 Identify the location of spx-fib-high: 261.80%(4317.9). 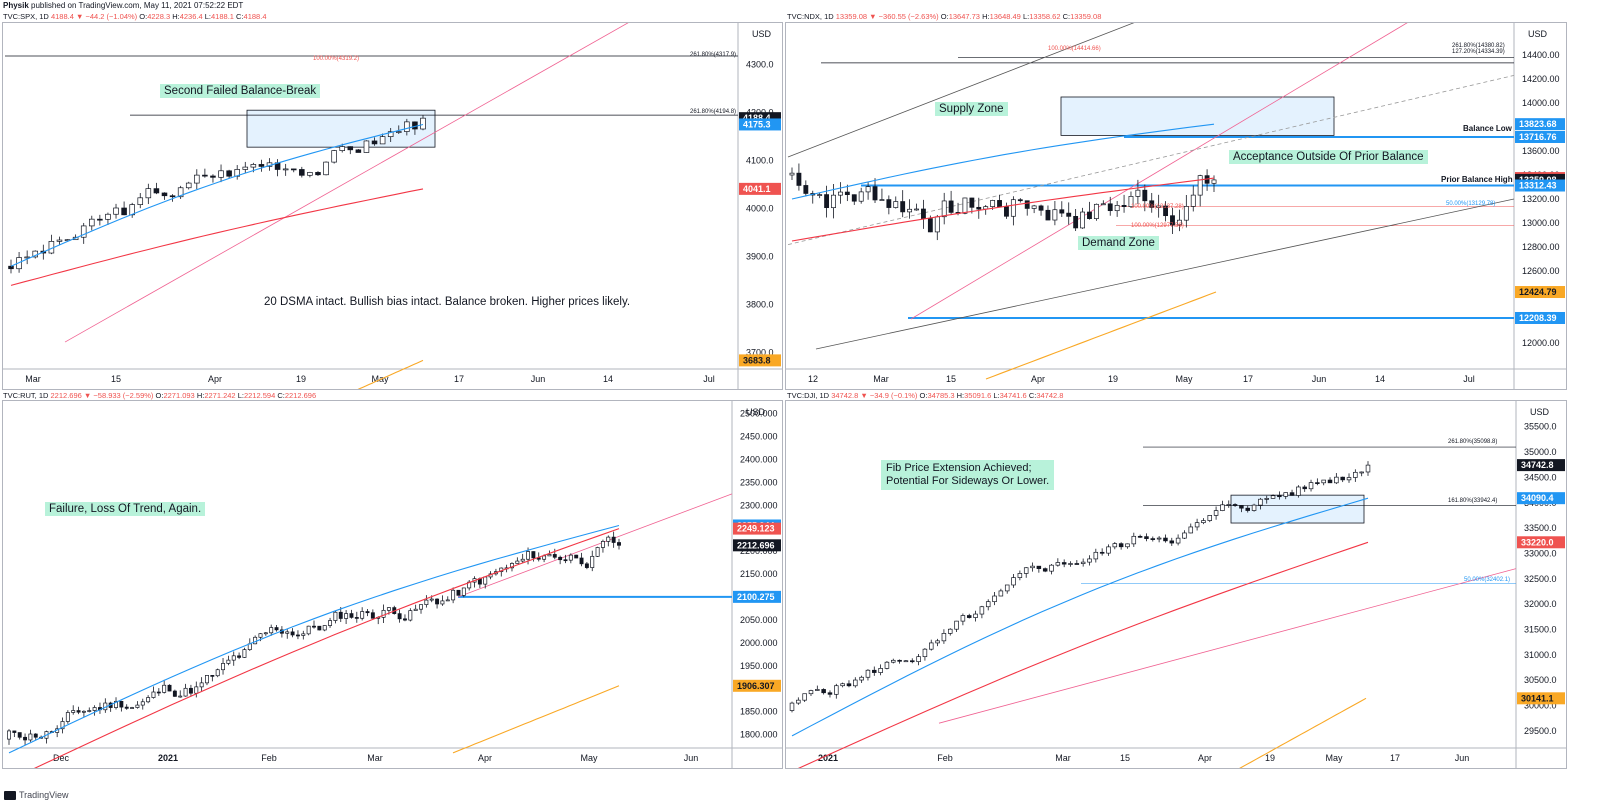
(713, 55).